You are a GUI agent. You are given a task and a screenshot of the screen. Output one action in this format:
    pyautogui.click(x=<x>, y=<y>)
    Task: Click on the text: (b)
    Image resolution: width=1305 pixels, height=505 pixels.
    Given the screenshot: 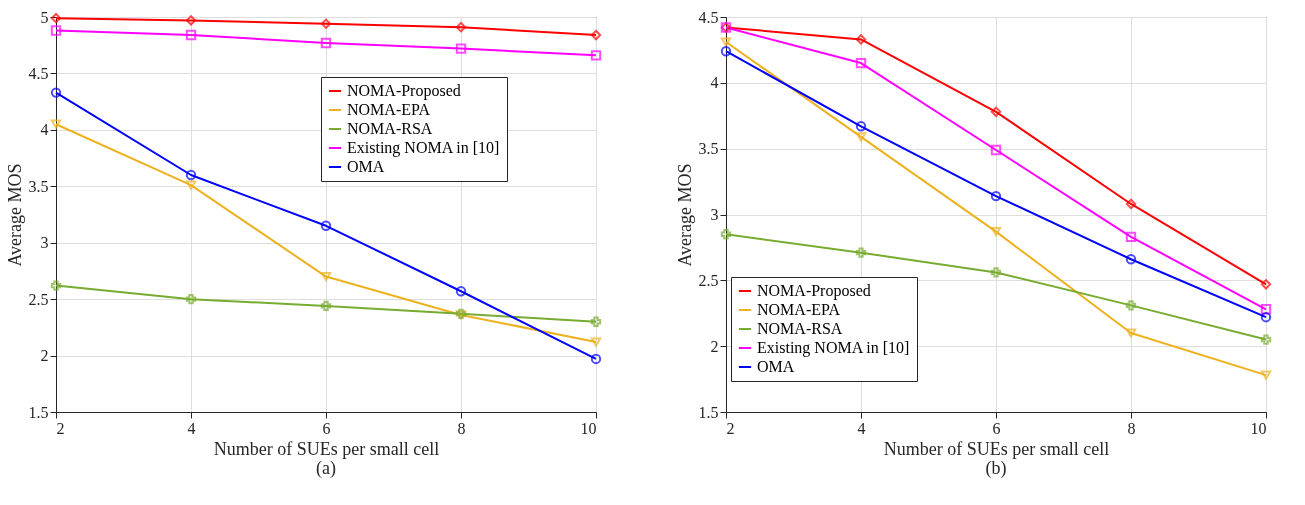 What is the action you would take?
    pyautogui.click(x=996, y=468)
    